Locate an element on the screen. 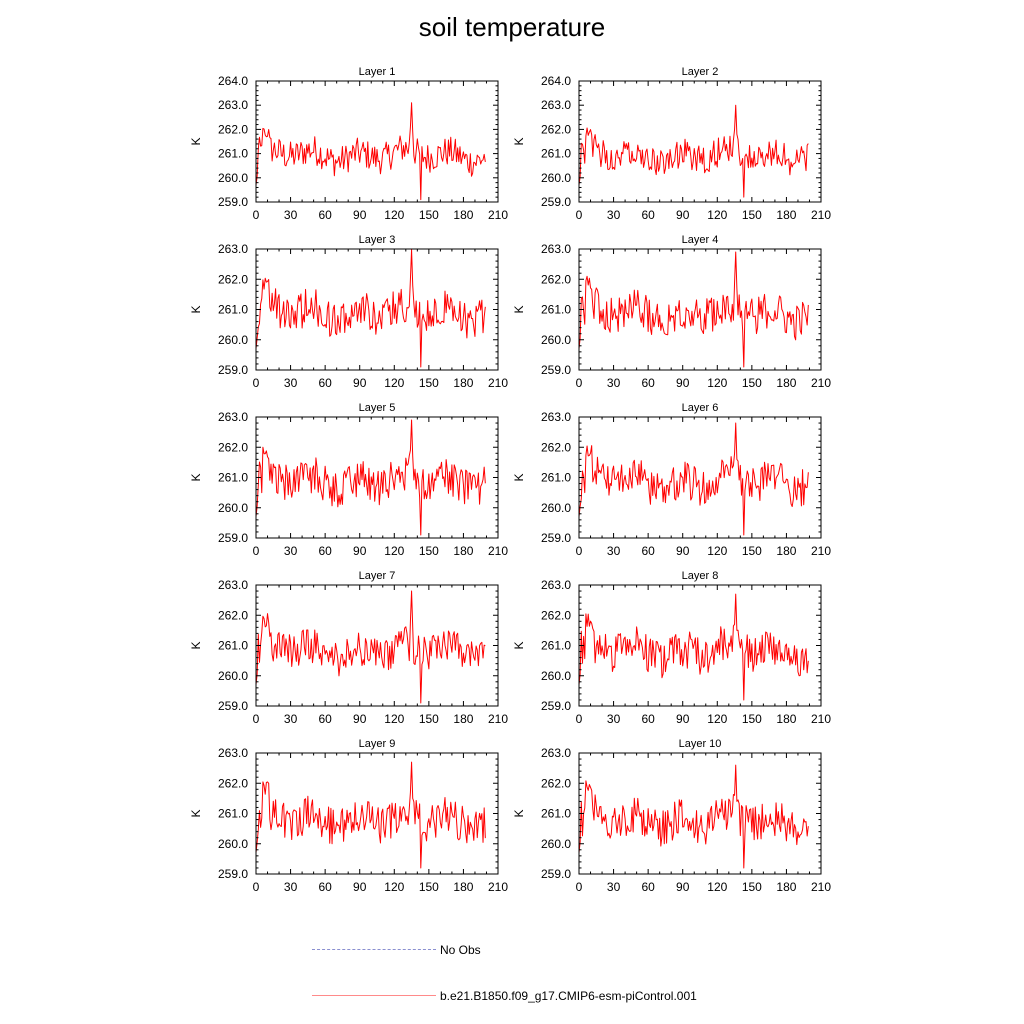  panel-title: Layer 6 is located at coordinates (700, 408).